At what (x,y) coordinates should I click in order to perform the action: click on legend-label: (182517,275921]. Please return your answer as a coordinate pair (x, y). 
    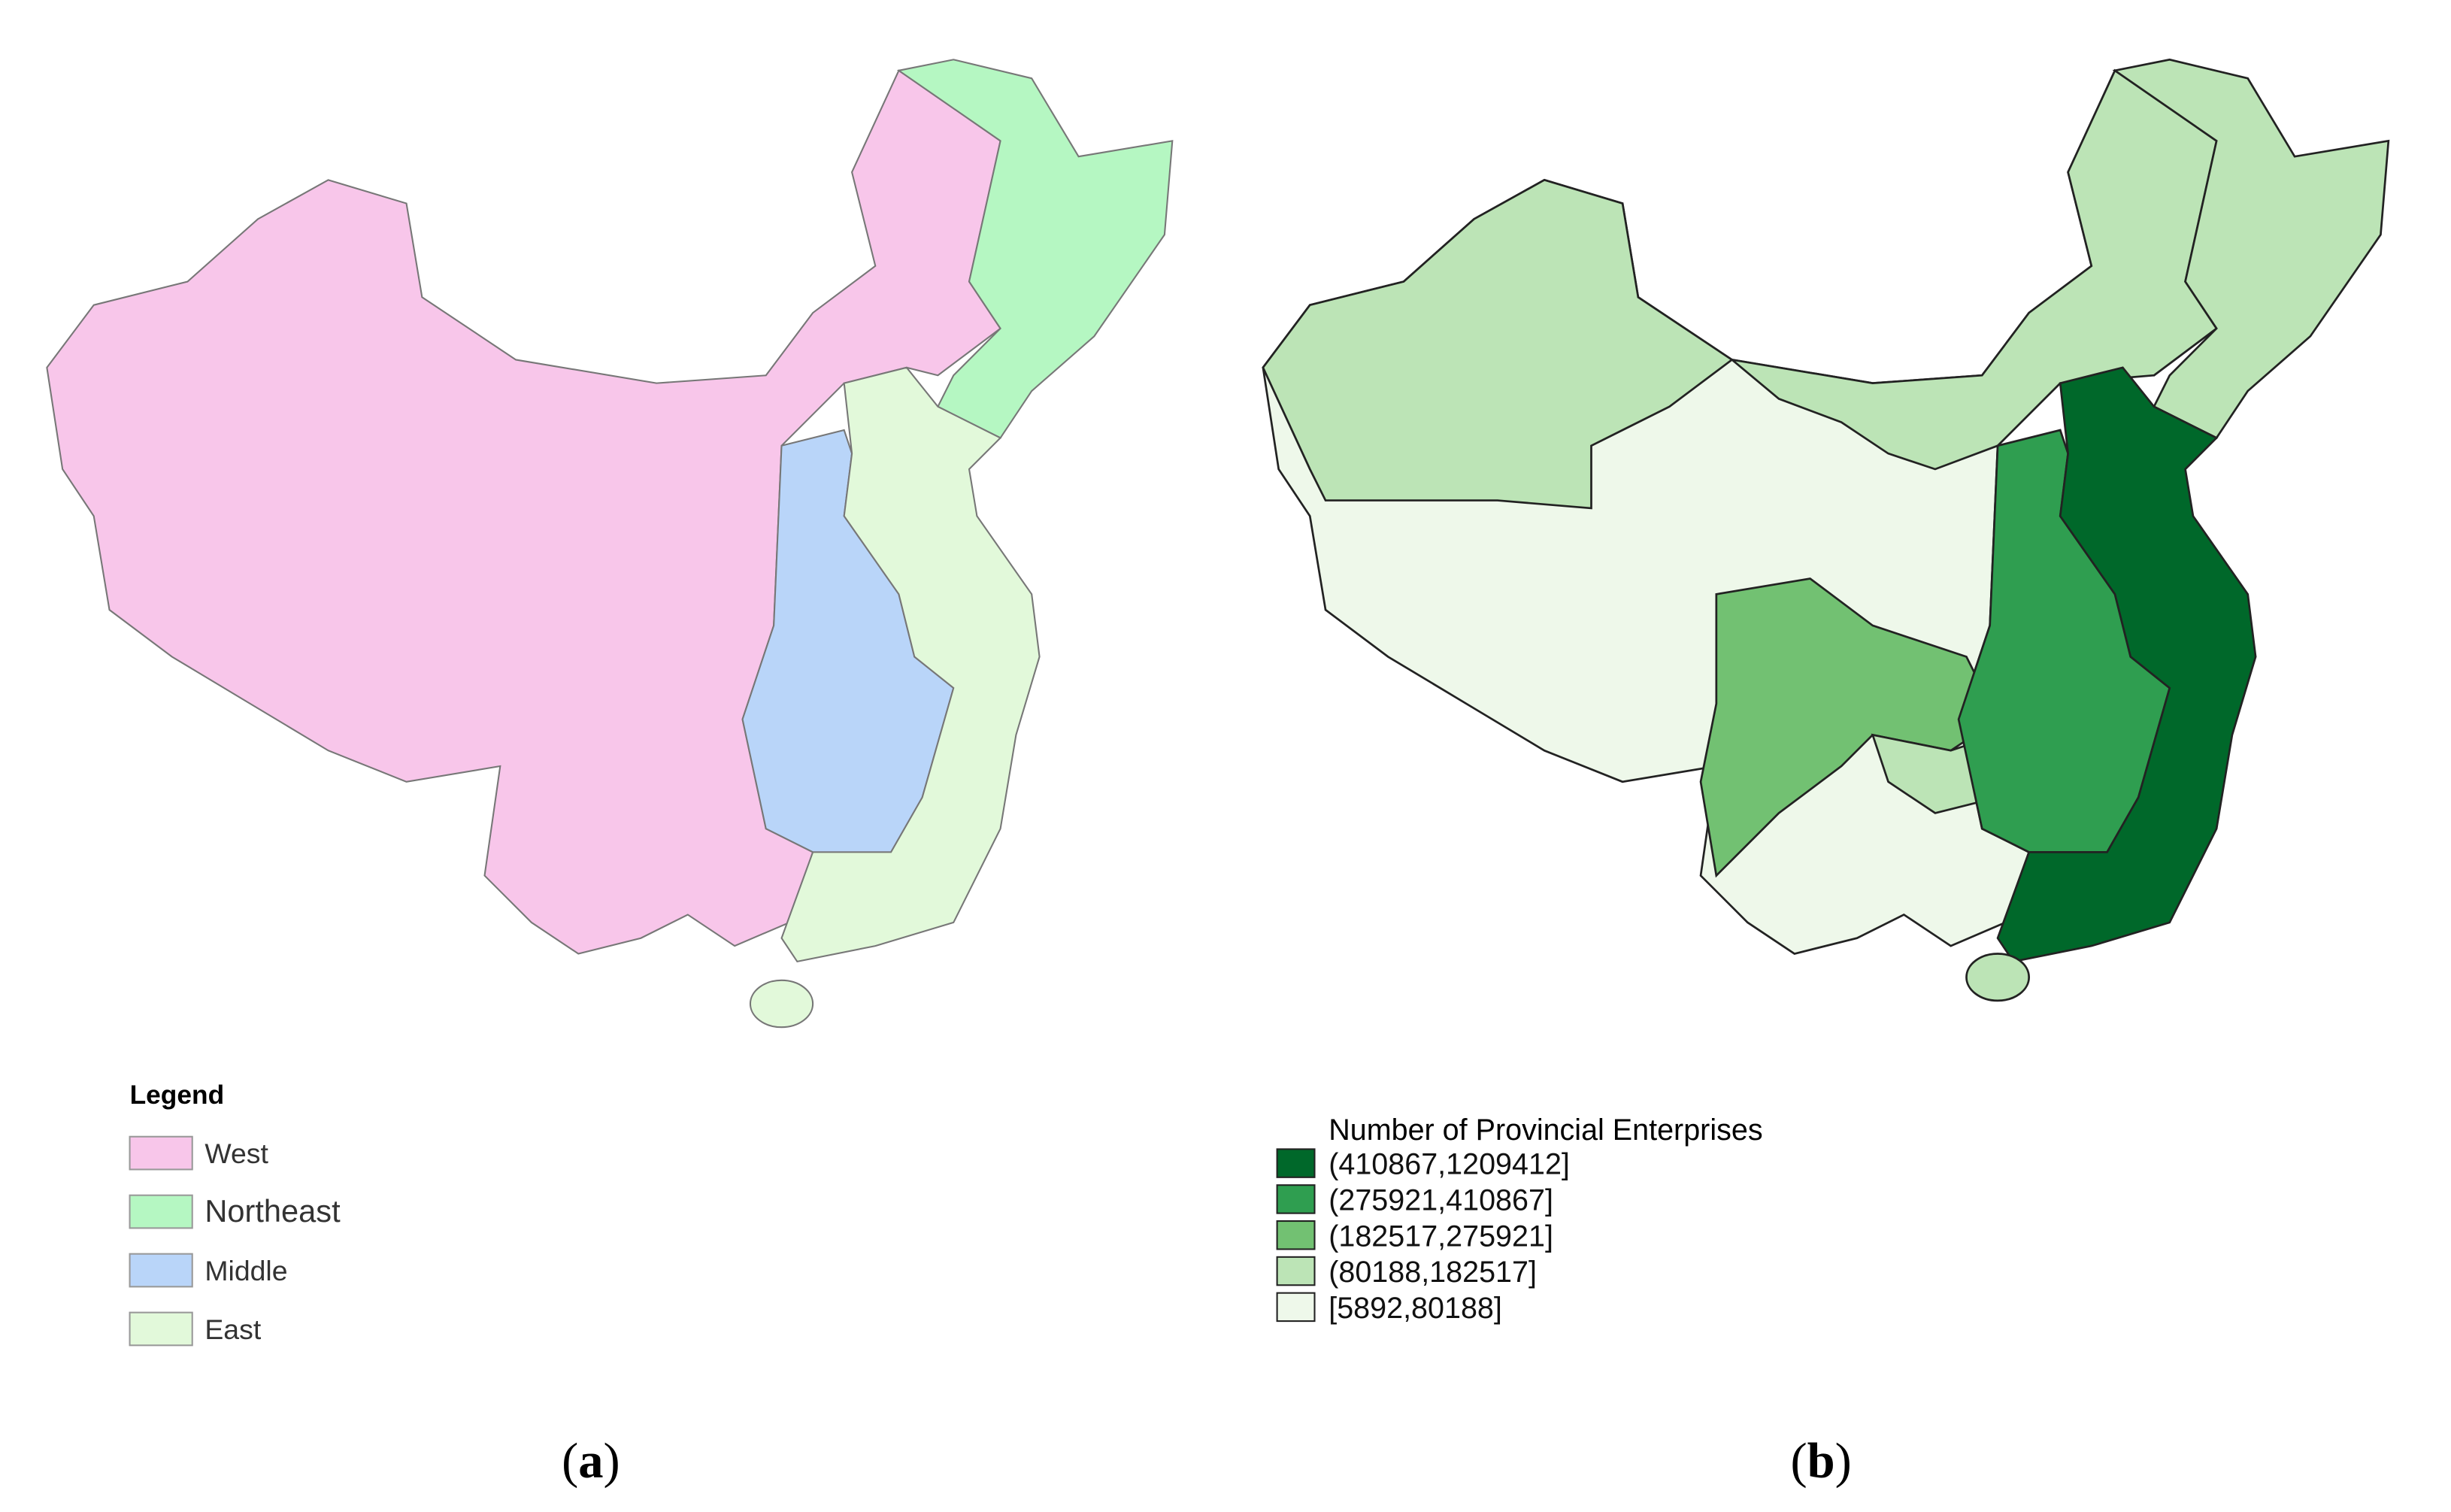
    Looking at the image, I should click on (1441, 1236).